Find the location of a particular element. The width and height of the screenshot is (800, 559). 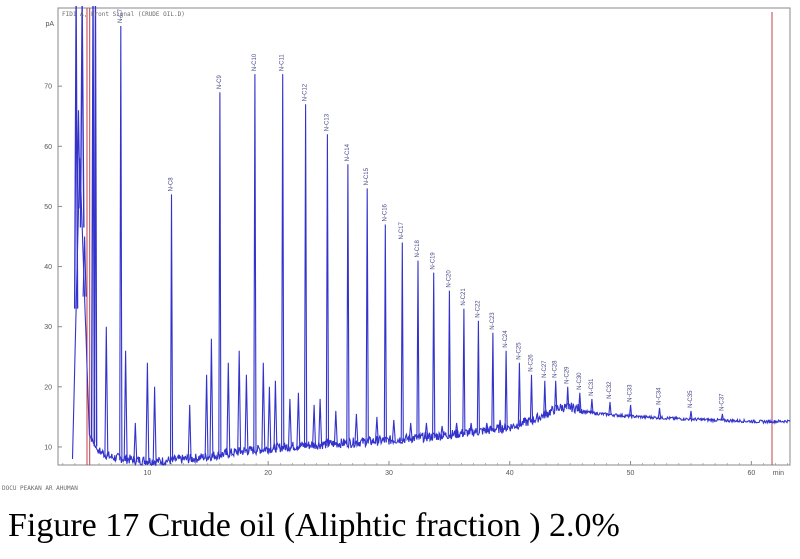

peak-label: N-C20 is located at coordinates (449, 279).